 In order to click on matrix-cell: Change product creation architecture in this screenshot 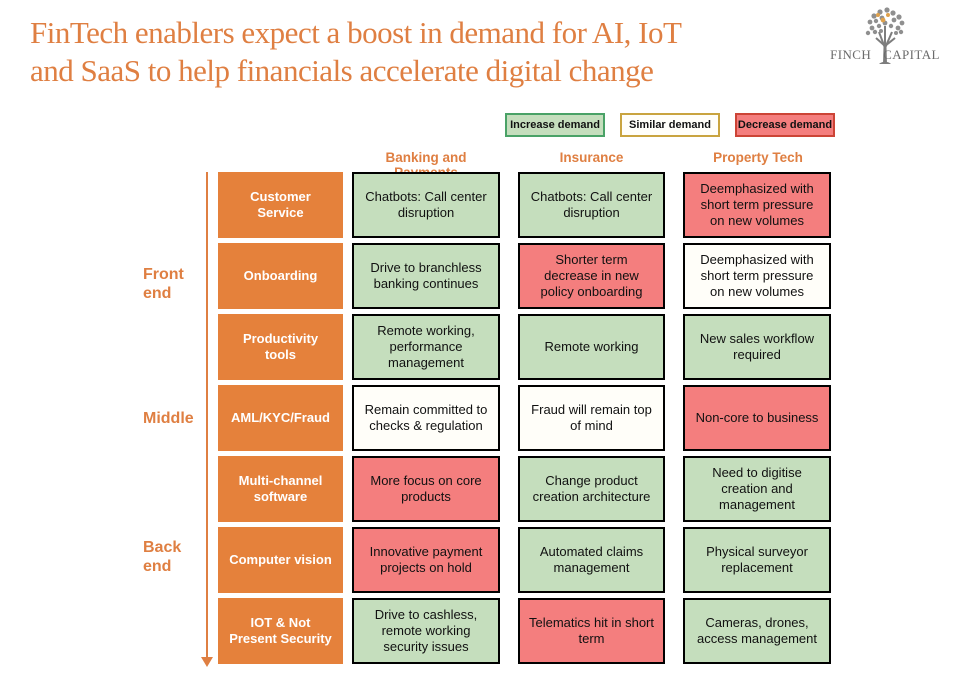, I will do `click(591, 489)`.